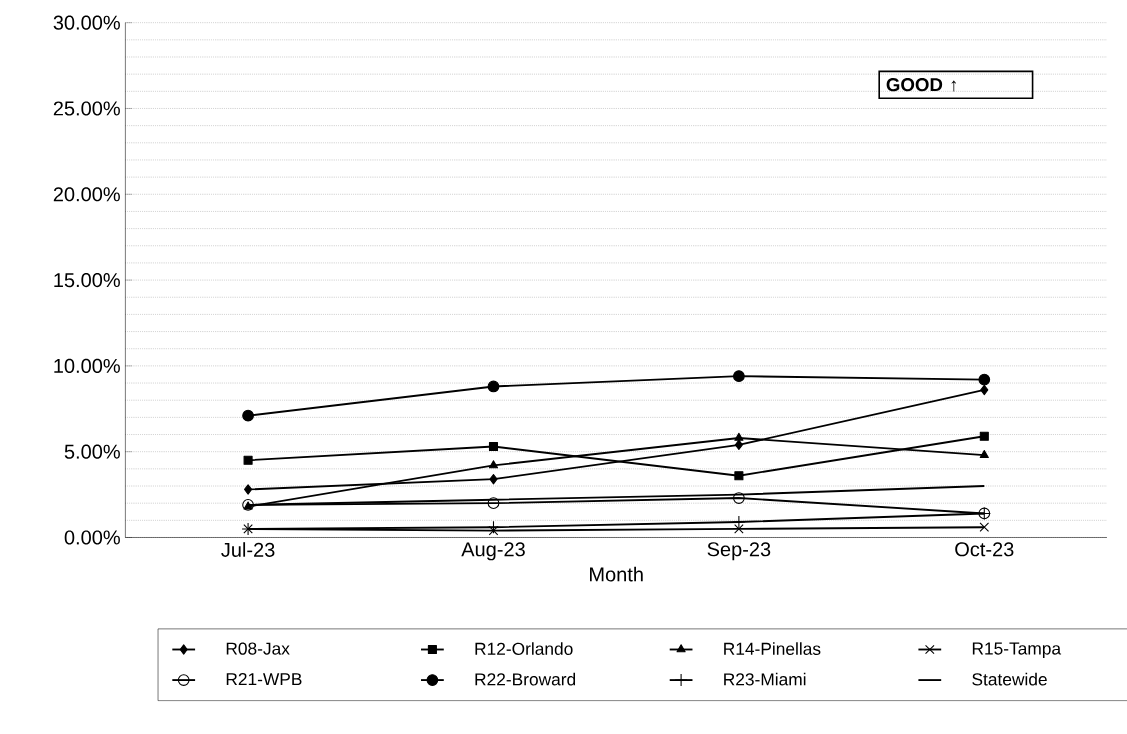 Image resolution: width=1127 pixels, height=734 pixels. I want to click on legend-label: R22-Broward, so click(525, 679).